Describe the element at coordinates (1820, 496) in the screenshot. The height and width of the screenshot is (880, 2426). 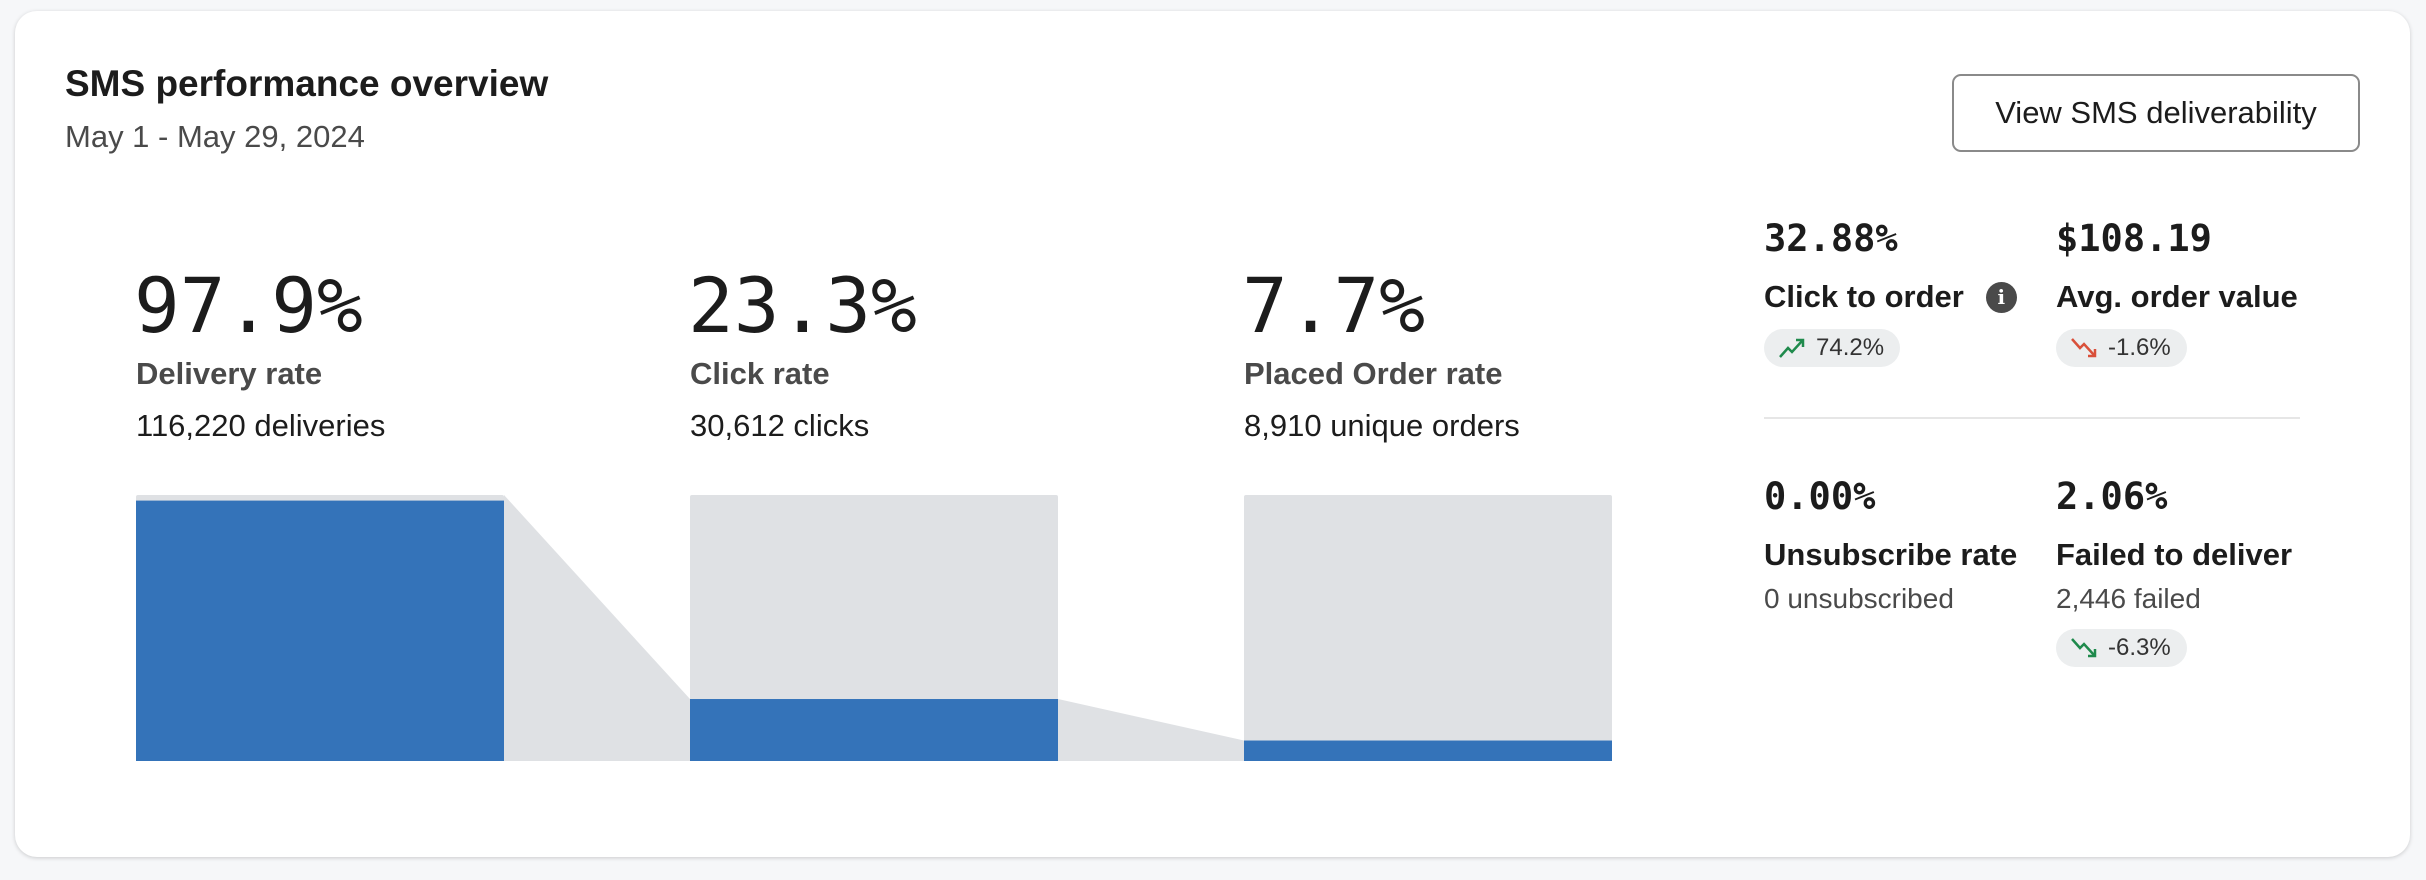
I see `unsubscribe-rate-value: 0.00%` at that location.